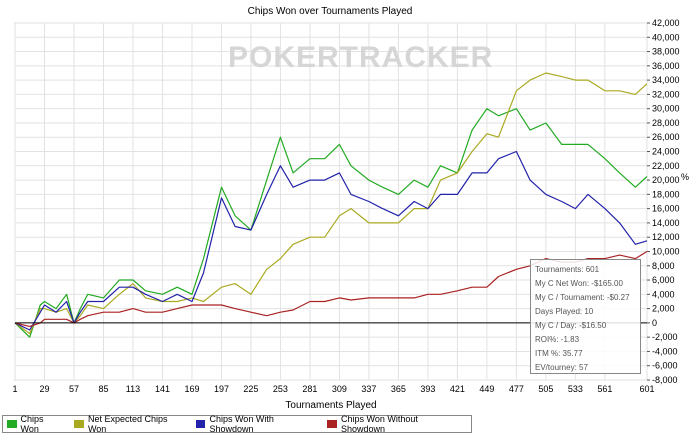 This screenshot has width=700, height=437. Describe the element at coordinates (666, 37) in the screenshot. I see `y-tick-label: 40,000` at that location.